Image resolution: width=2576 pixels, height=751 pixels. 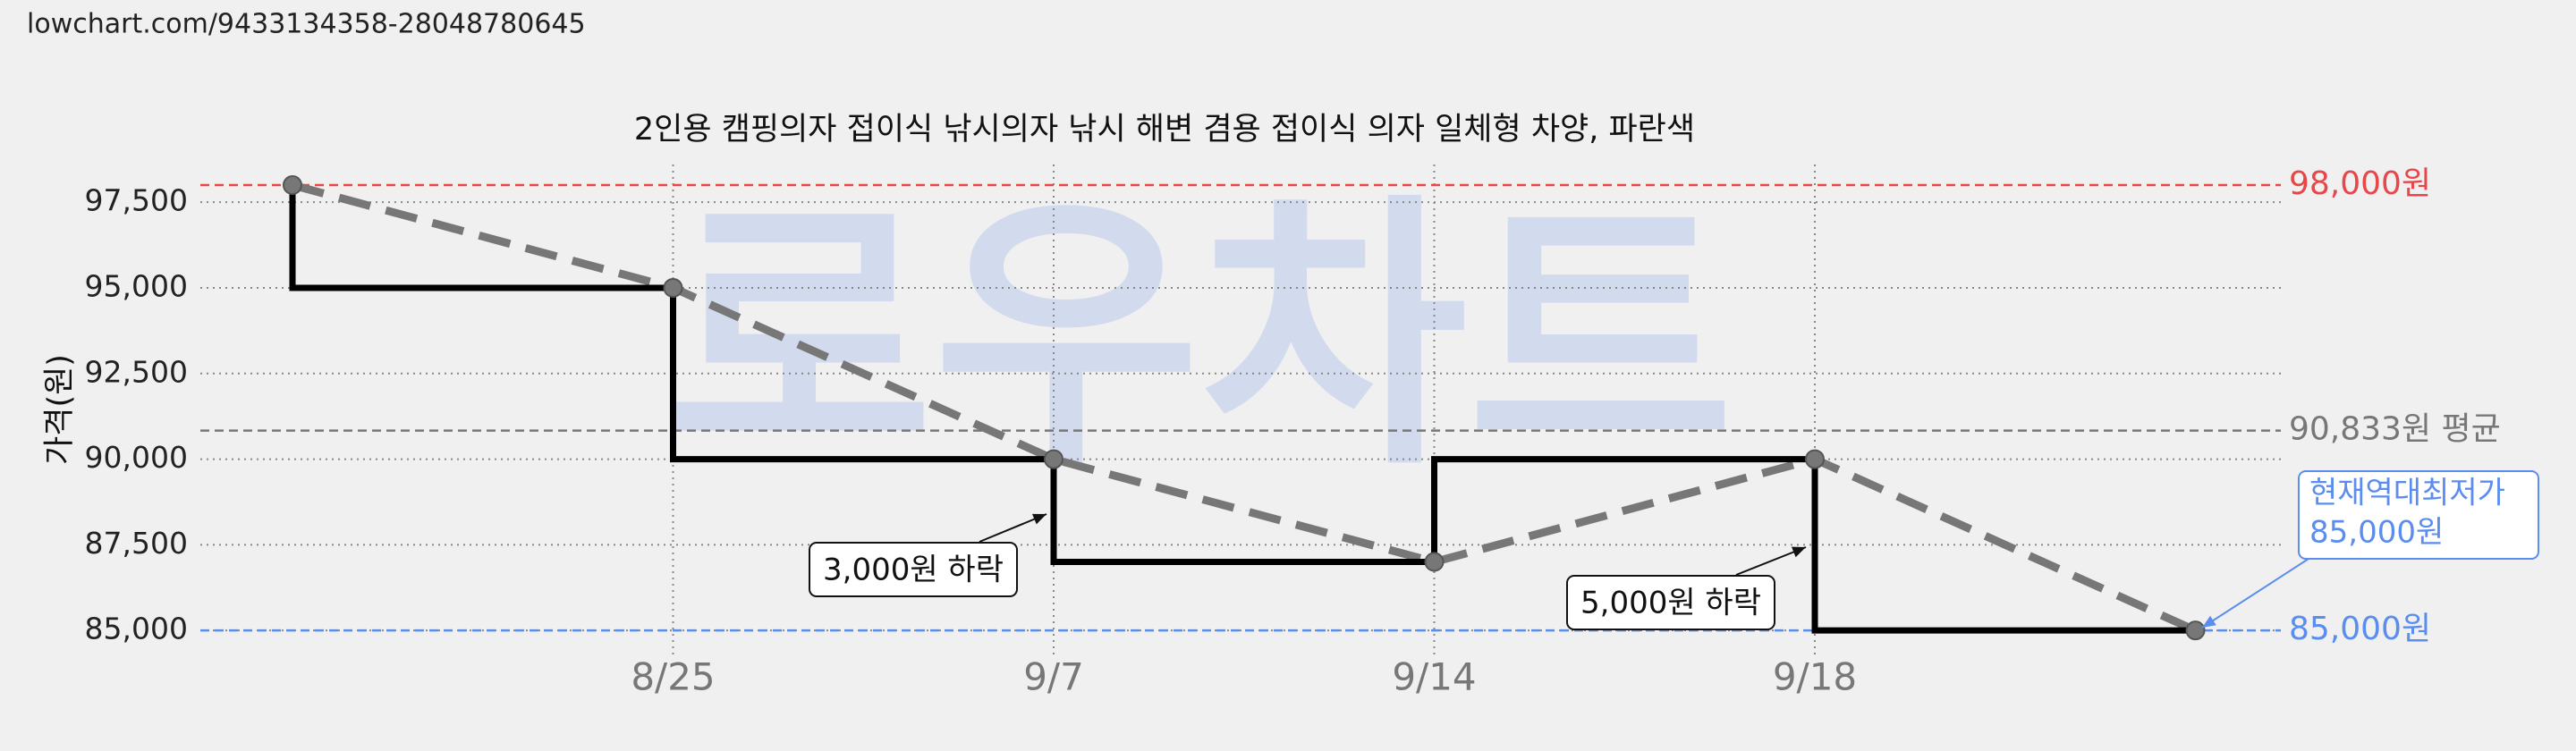 I want to click on annotation-text: 3,000원 하락, so click(x=913, y=570).